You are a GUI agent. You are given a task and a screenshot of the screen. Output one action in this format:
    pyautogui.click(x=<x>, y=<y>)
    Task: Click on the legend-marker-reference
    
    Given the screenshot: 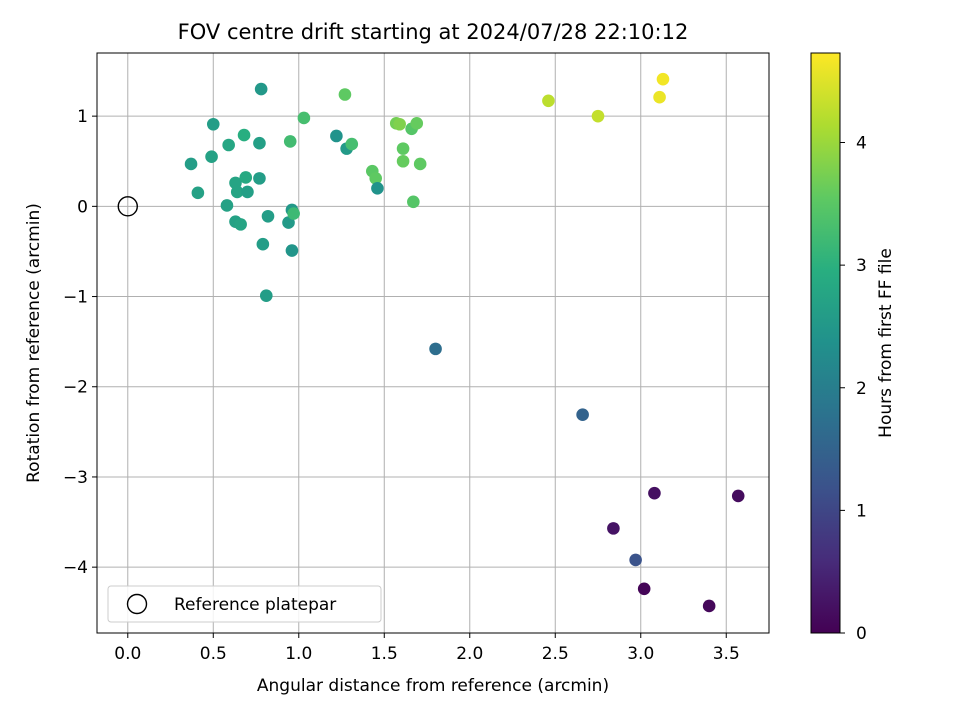 What is the action you would take?
    pyautogui.click(x=137, y=604)
    